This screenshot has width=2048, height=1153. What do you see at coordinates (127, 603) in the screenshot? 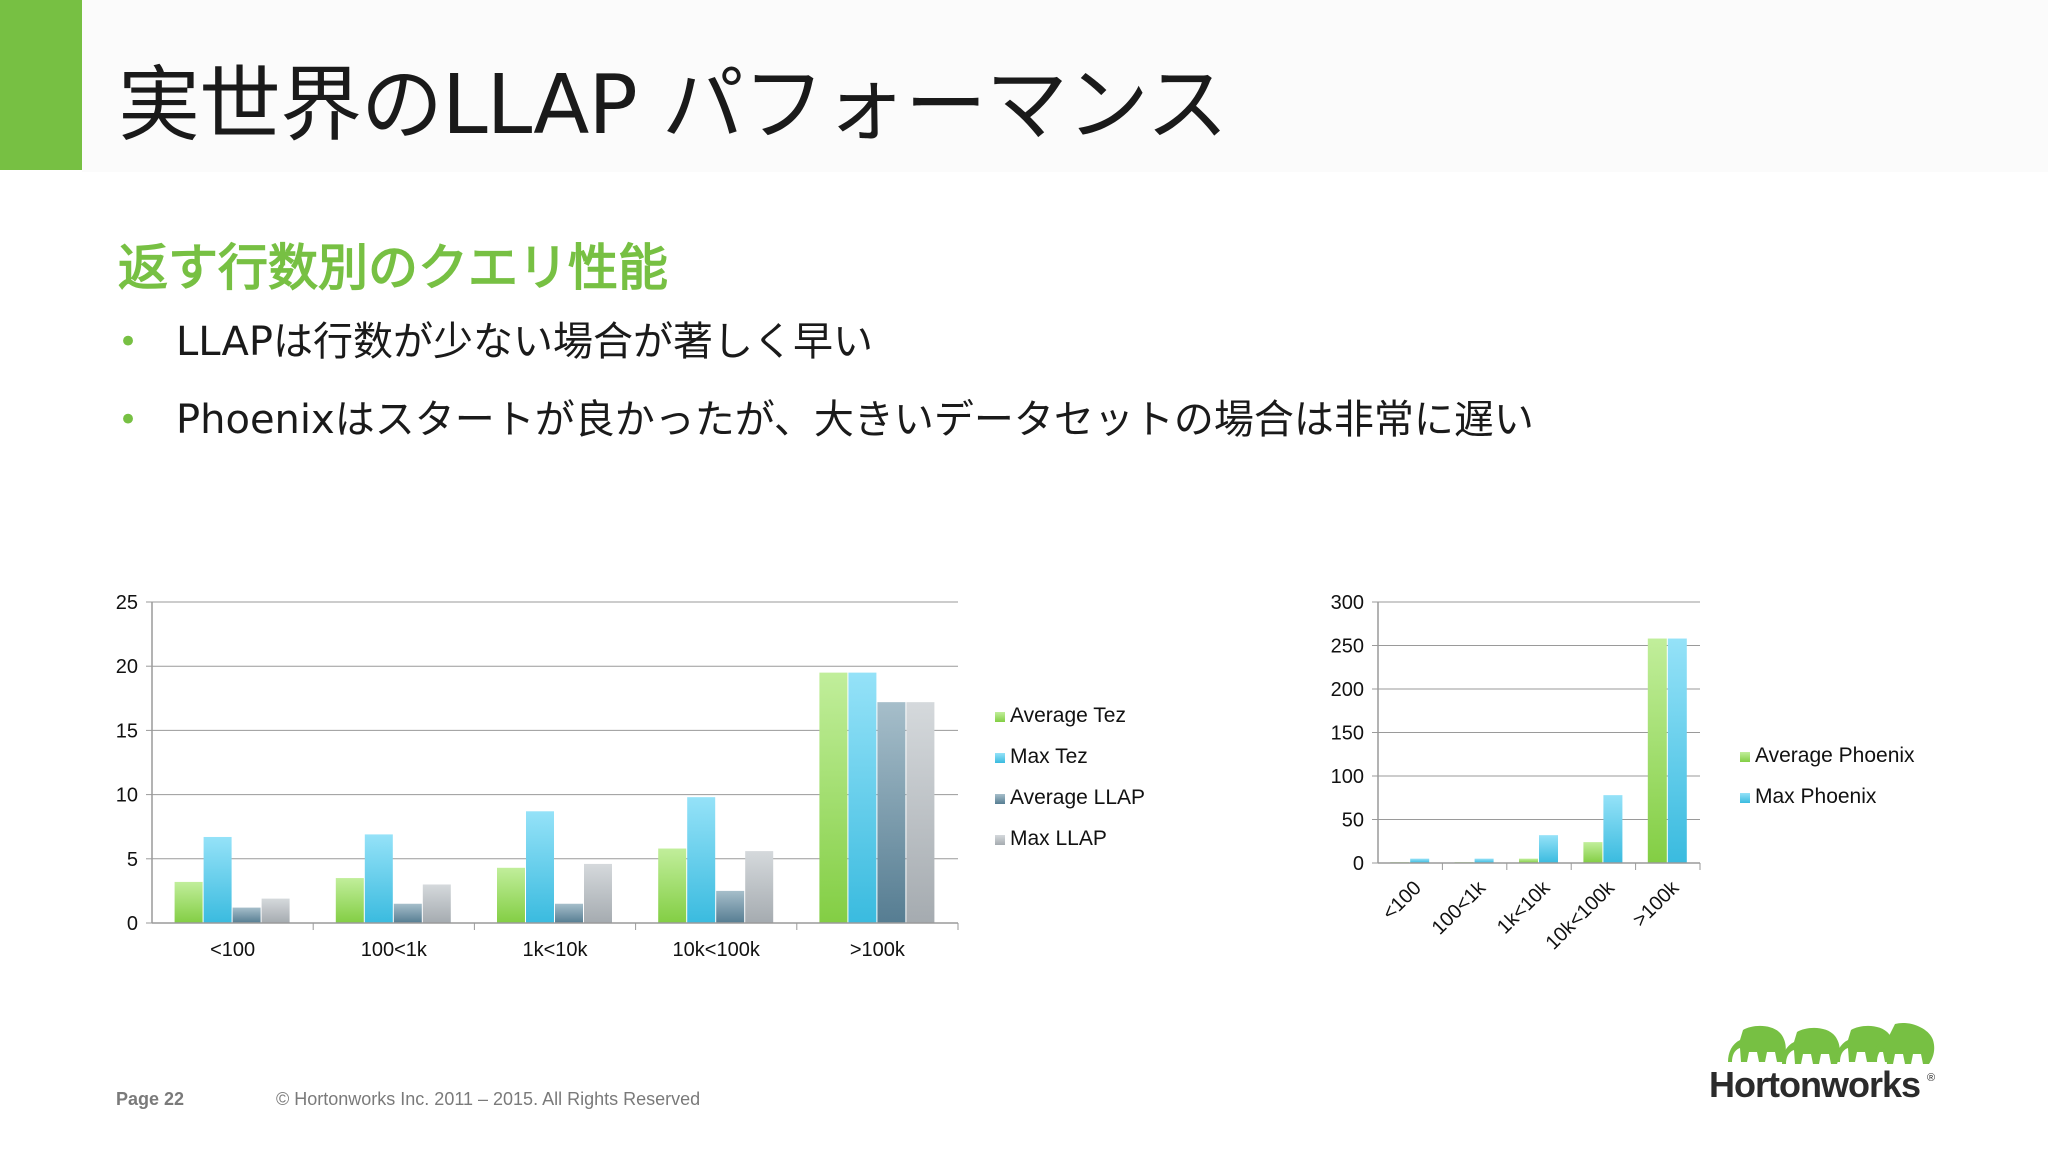
I see `y-tick-label: 25` at bounding box center [127, 603].